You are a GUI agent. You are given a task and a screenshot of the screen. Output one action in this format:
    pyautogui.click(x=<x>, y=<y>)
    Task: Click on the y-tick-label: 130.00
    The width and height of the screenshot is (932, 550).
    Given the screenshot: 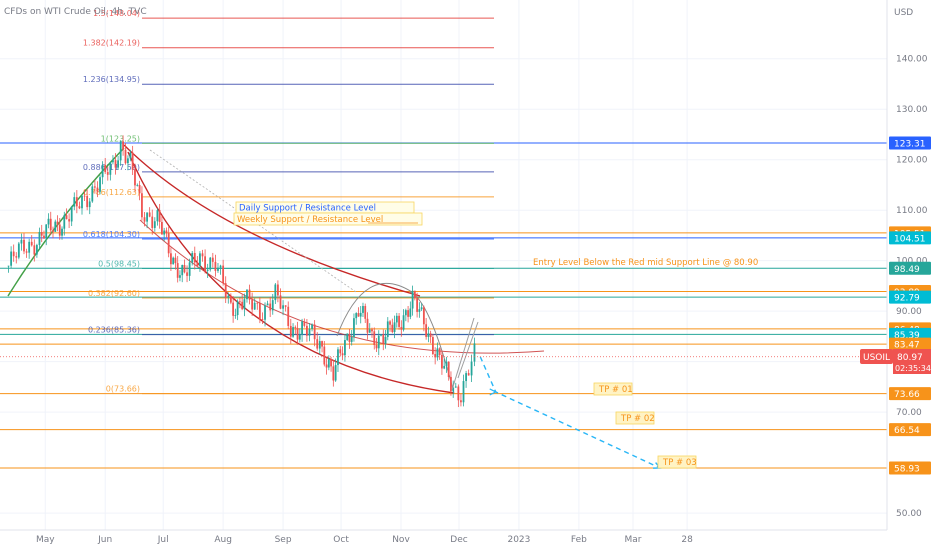 What is the action you would take?
    pyautogui.click(x=912, y=110)
    